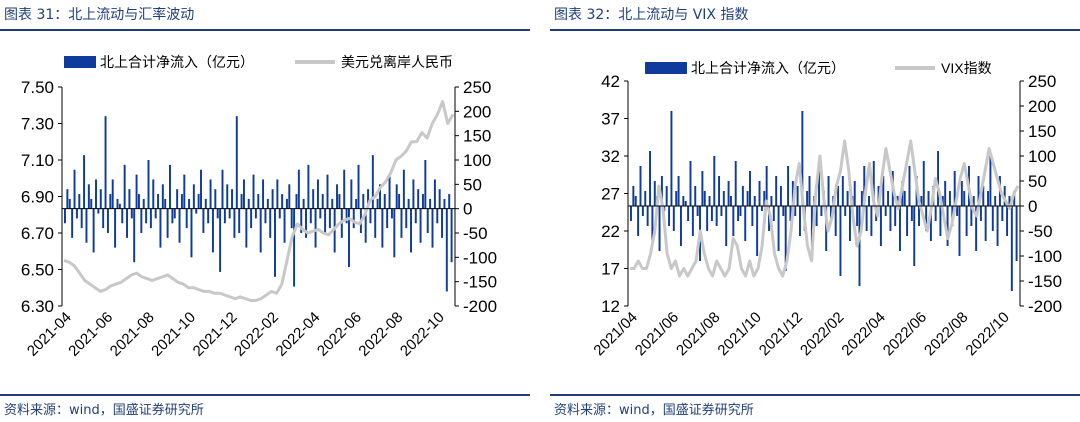  What do you see at coordinates (1037, 181) in the screenshot?
I see `right-y-tick-label: 50` at bounding box center [1037, 181].